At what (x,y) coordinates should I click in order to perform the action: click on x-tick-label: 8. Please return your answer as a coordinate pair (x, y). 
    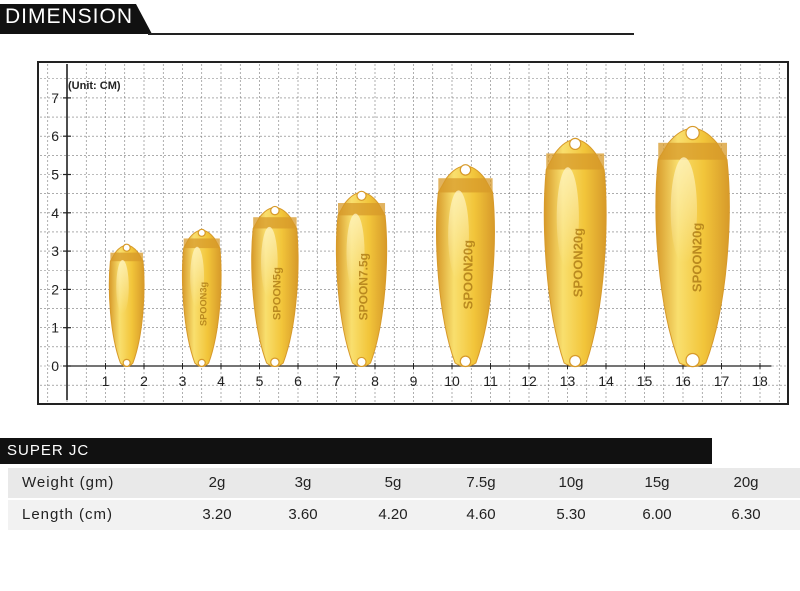
    Looking at the image, I should click on (375, 381).